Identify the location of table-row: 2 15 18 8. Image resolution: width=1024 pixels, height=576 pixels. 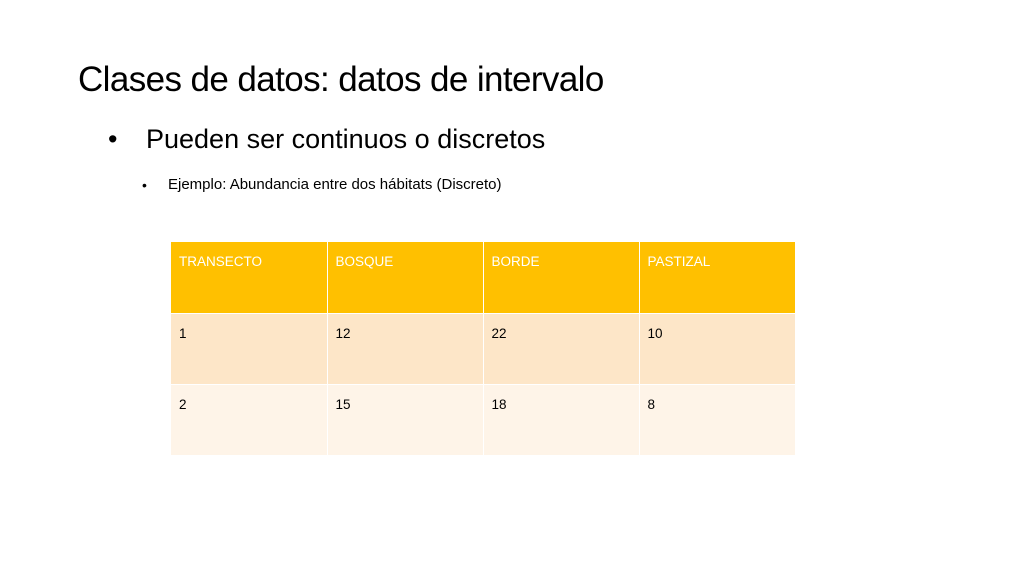
(483, 420).